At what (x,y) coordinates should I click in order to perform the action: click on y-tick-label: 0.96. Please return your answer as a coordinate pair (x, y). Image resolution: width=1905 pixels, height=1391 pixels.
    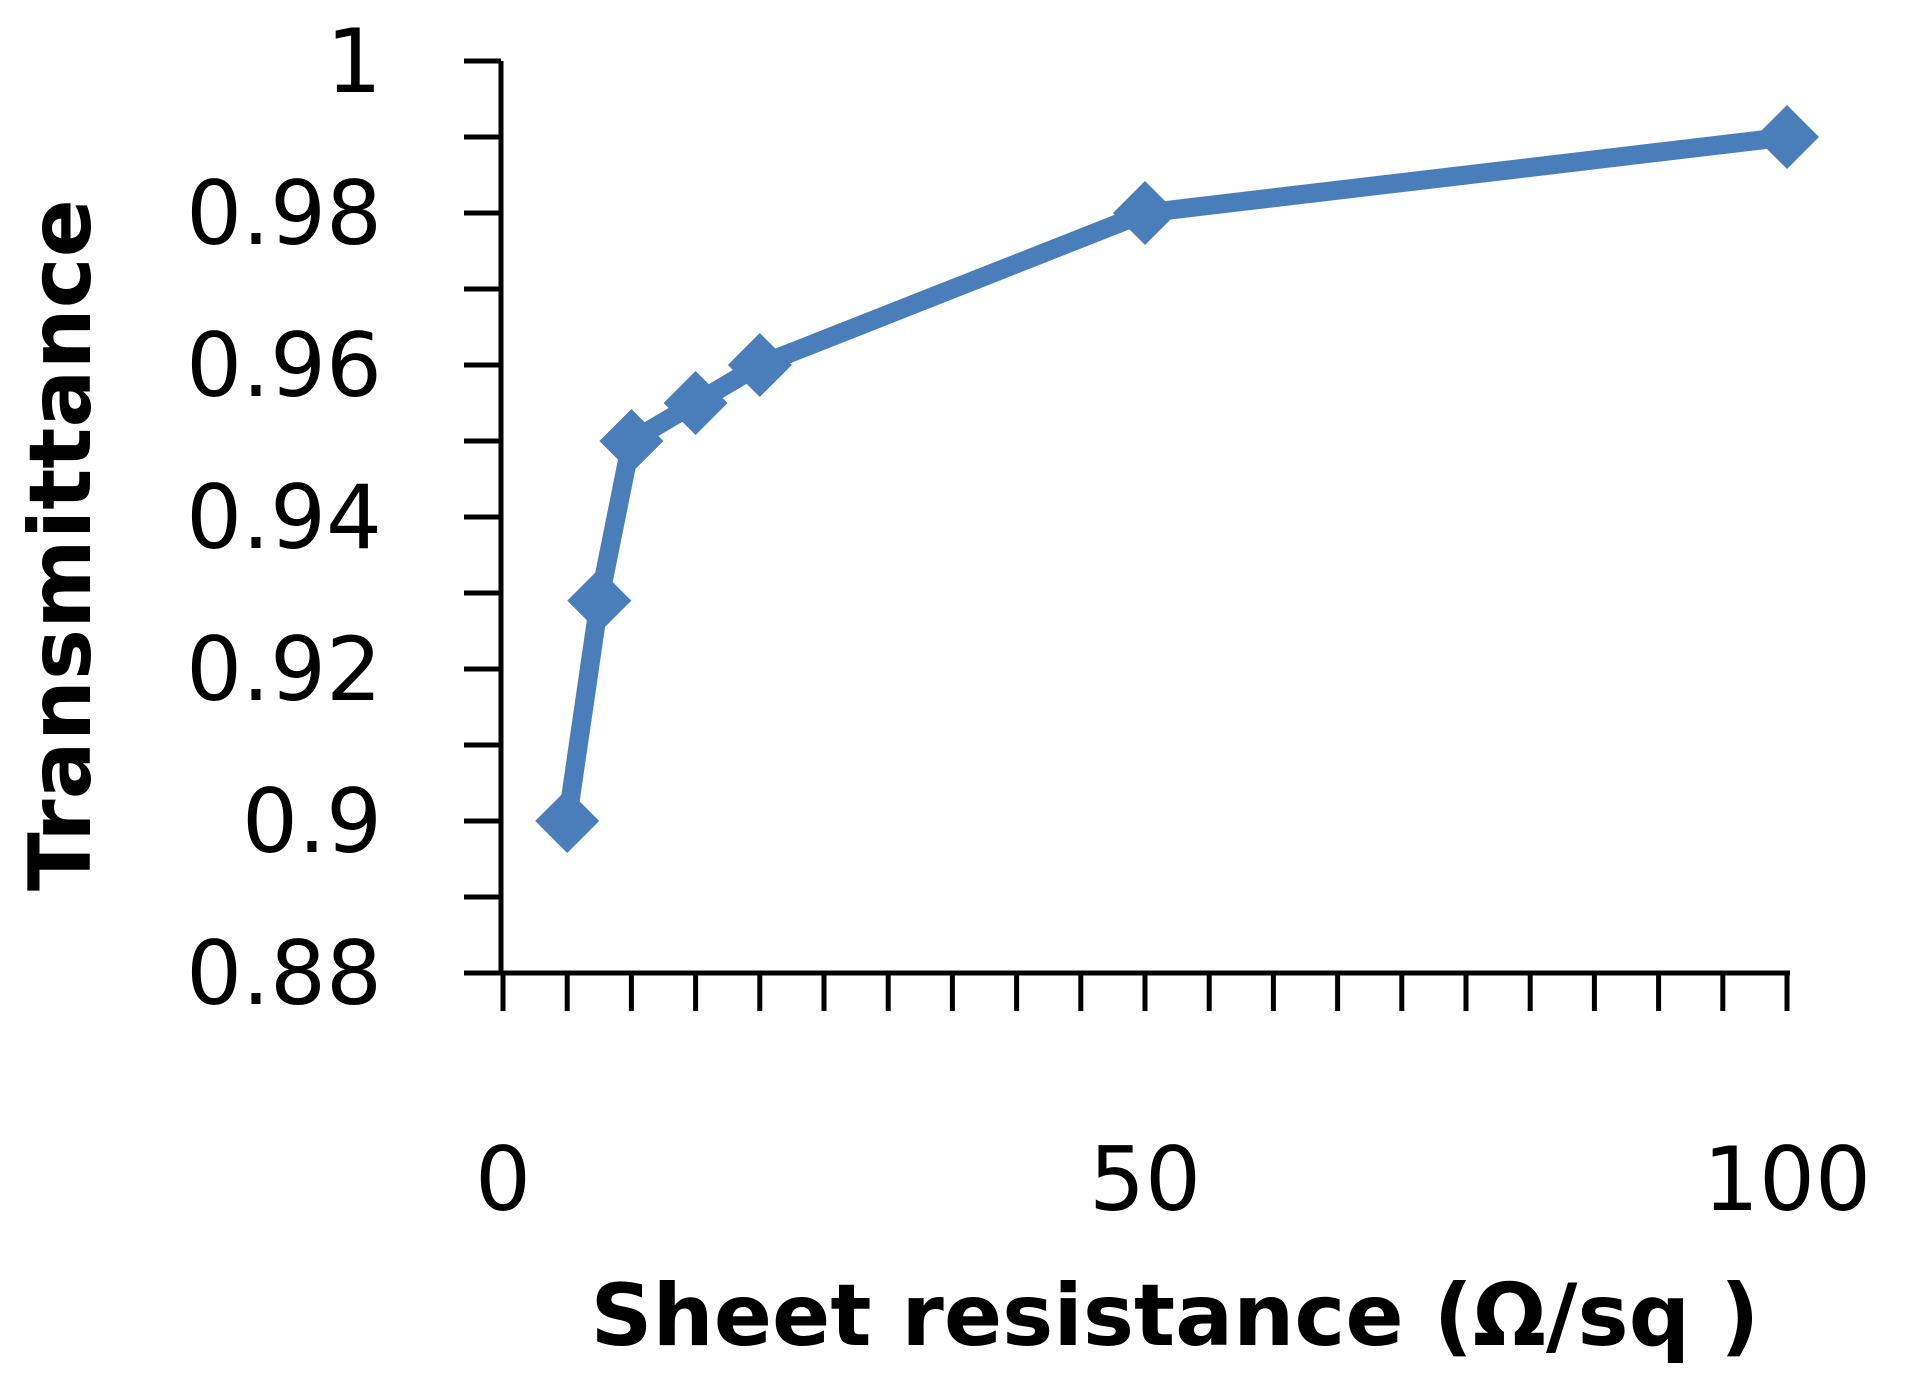
    Looking at the image, I should click on (284, 365).